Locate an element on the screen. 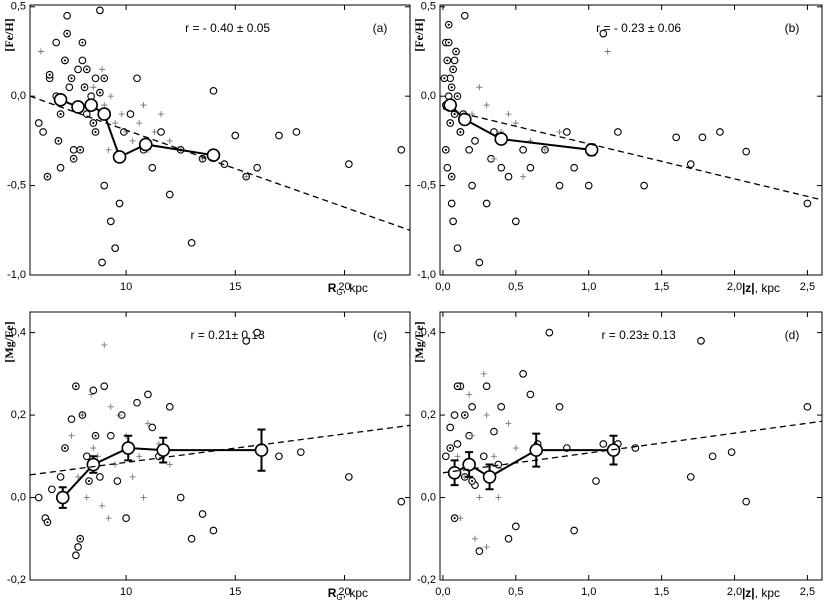  y-tick-label: -0,2 is located at coordinates (16, 580).